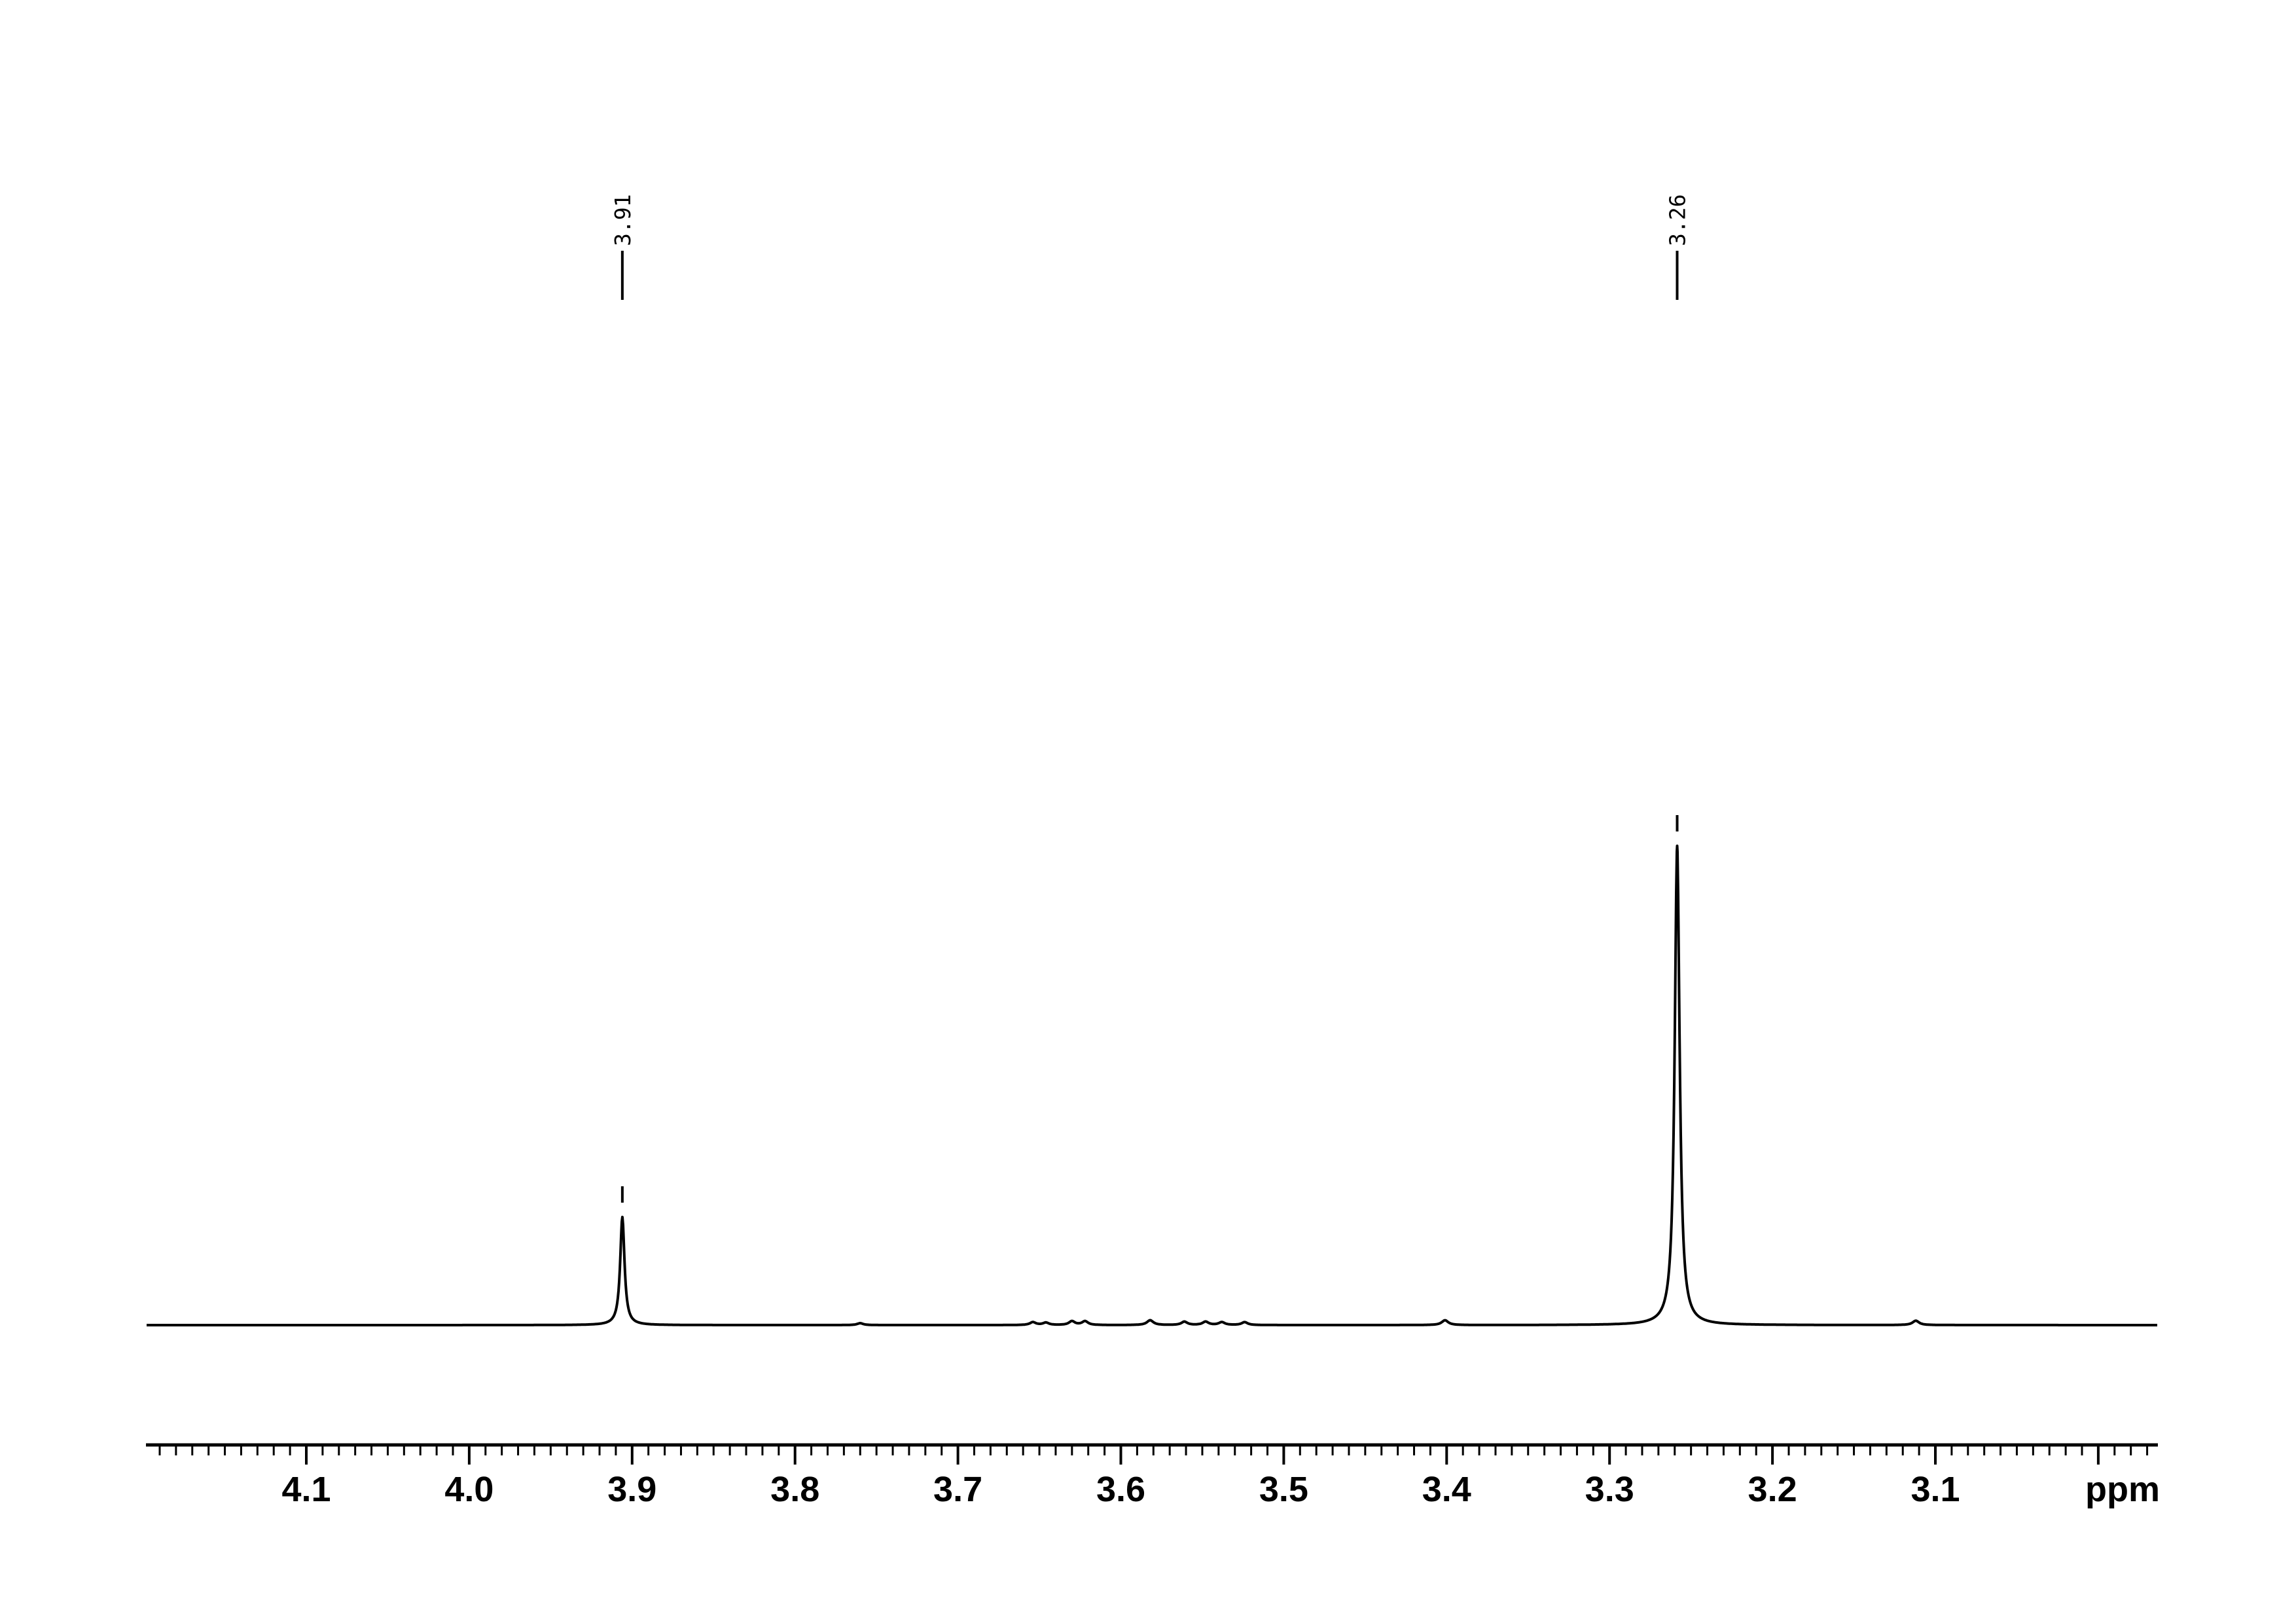 The width and height of the screenshot is (2296, 1623). What do you see at coordinates (795, 1489) in the screenshot?
I see `tick-label: 3.8` at bounding box center [795, 1489].